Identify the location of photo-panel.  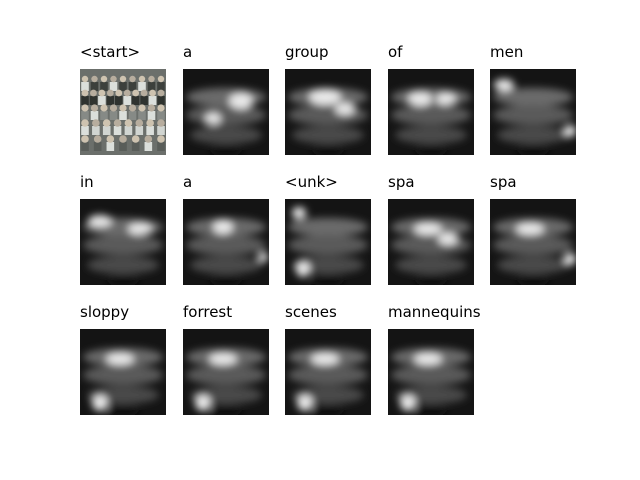
(123, 112).